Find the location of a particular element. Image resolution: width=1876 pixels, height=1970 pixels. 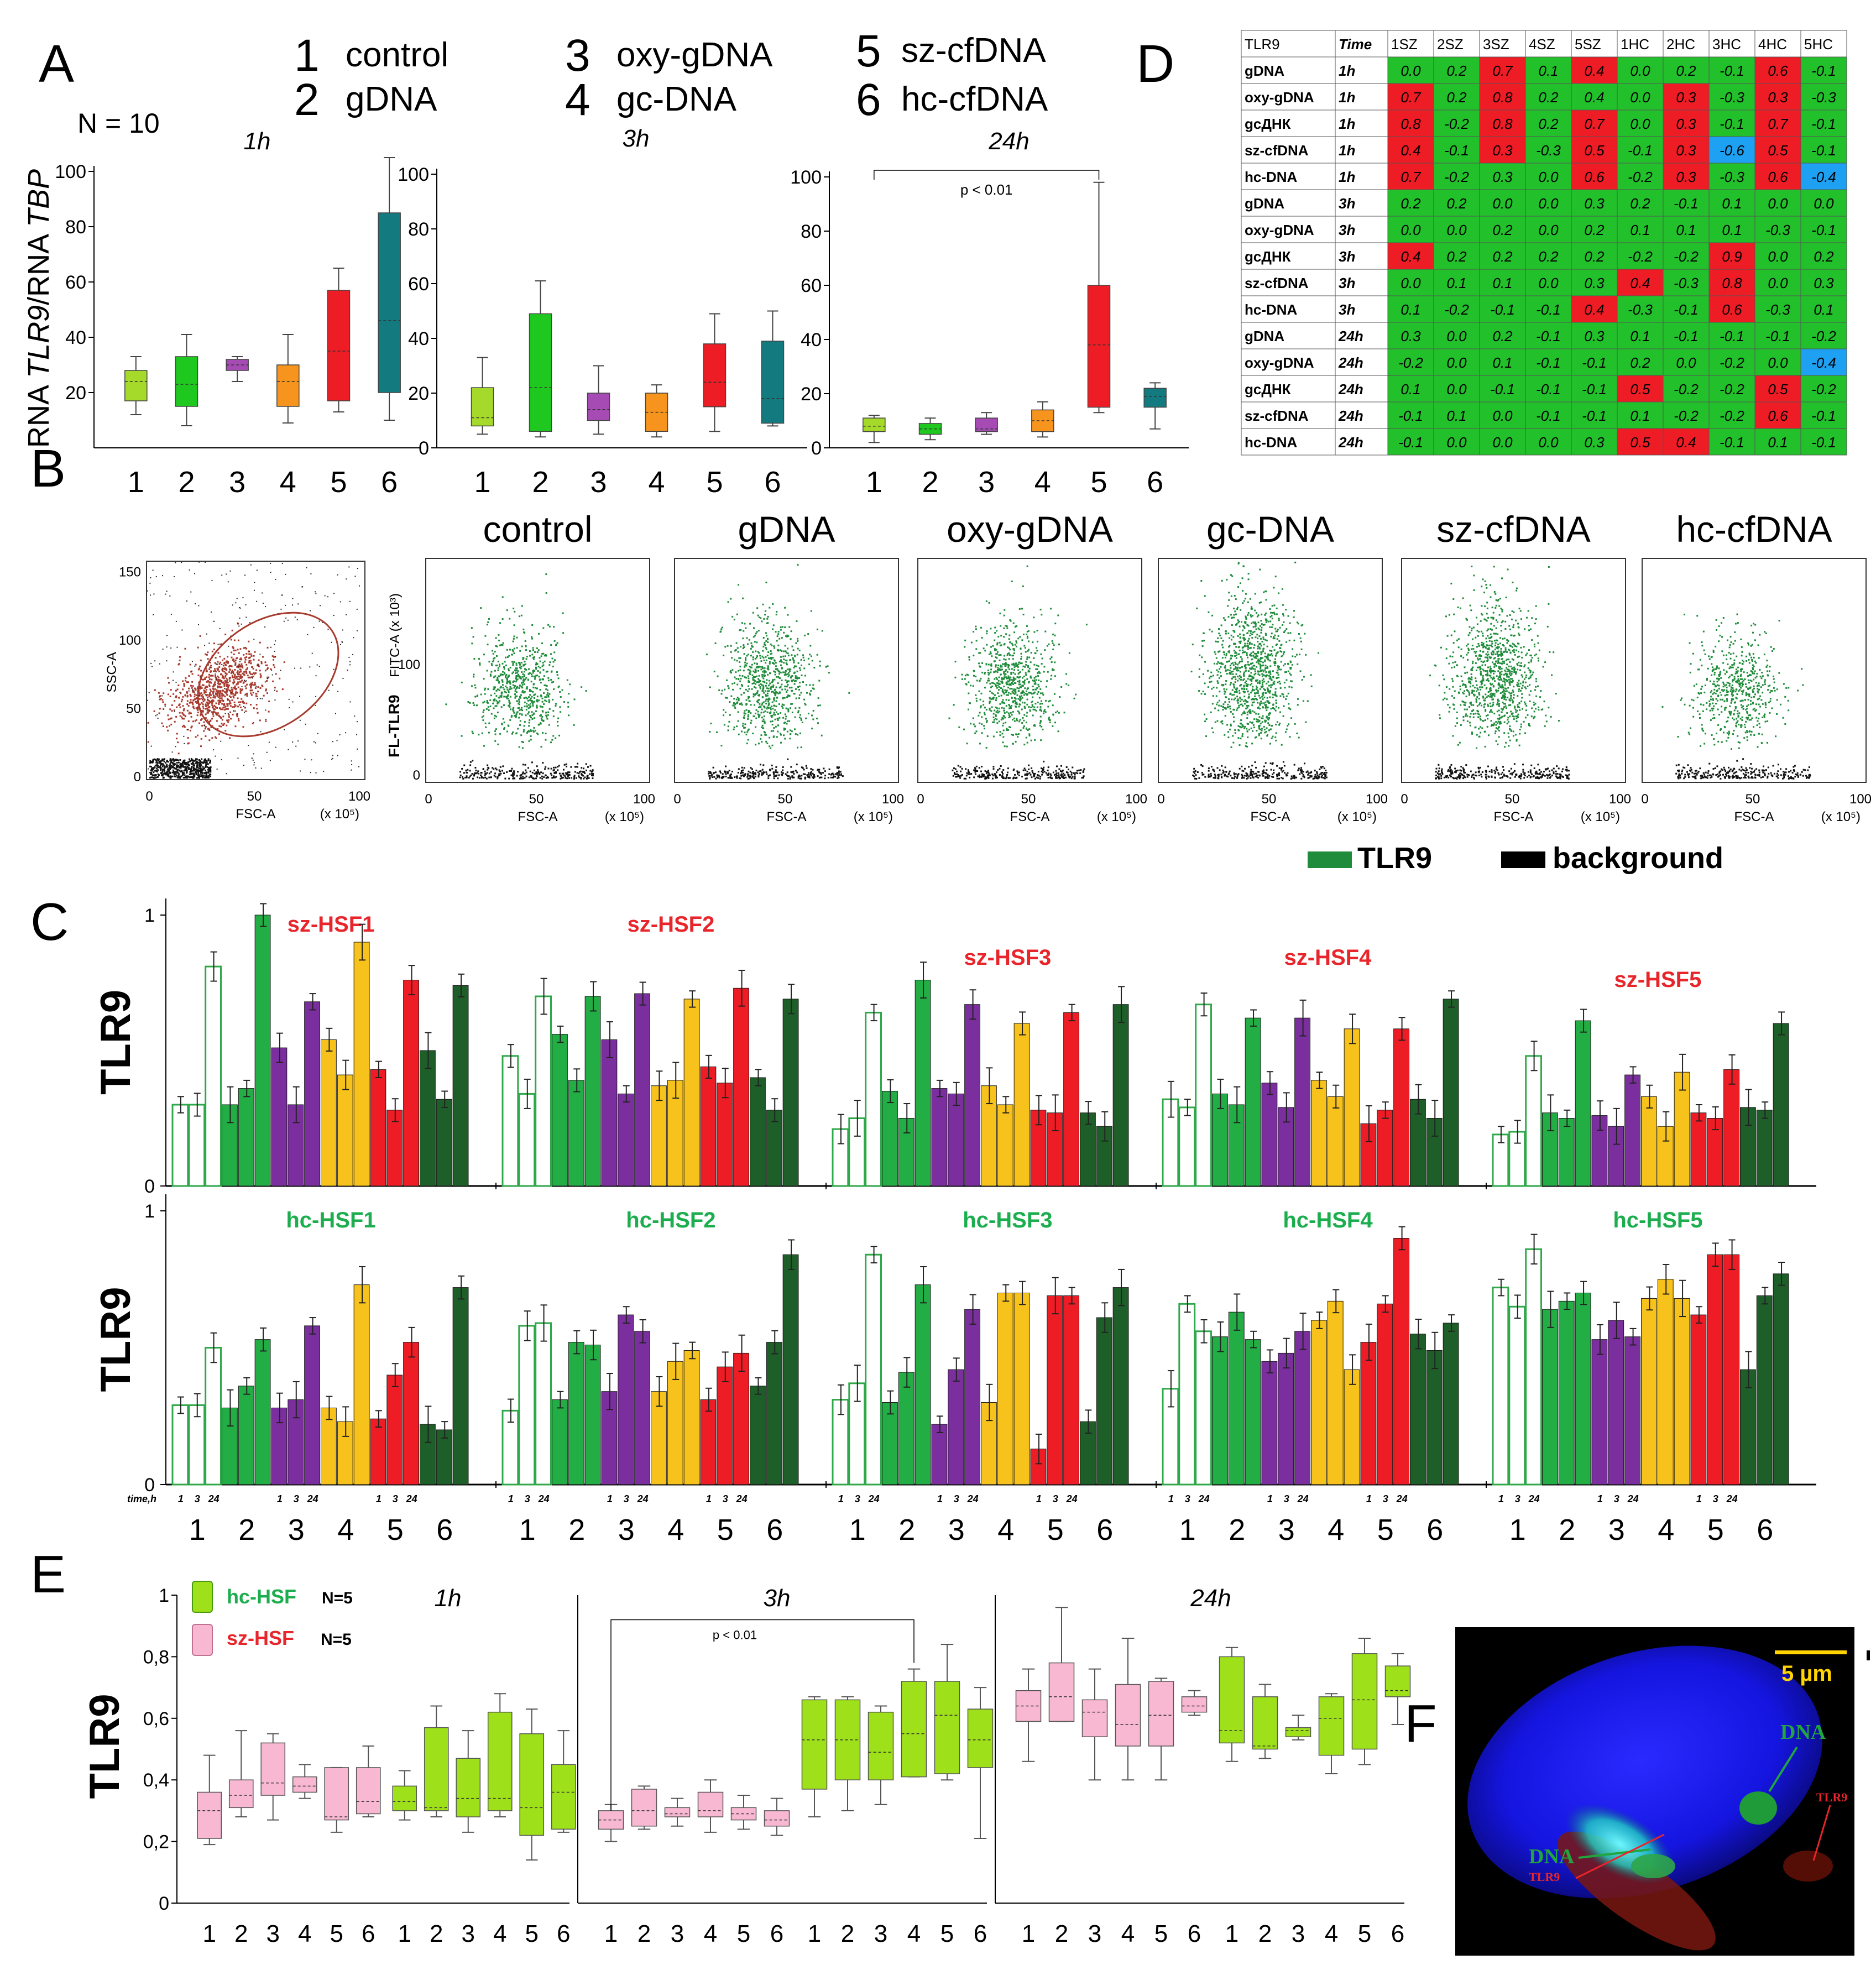

table-cell-text: hc-DNA is located at coordinates (1271, 309).